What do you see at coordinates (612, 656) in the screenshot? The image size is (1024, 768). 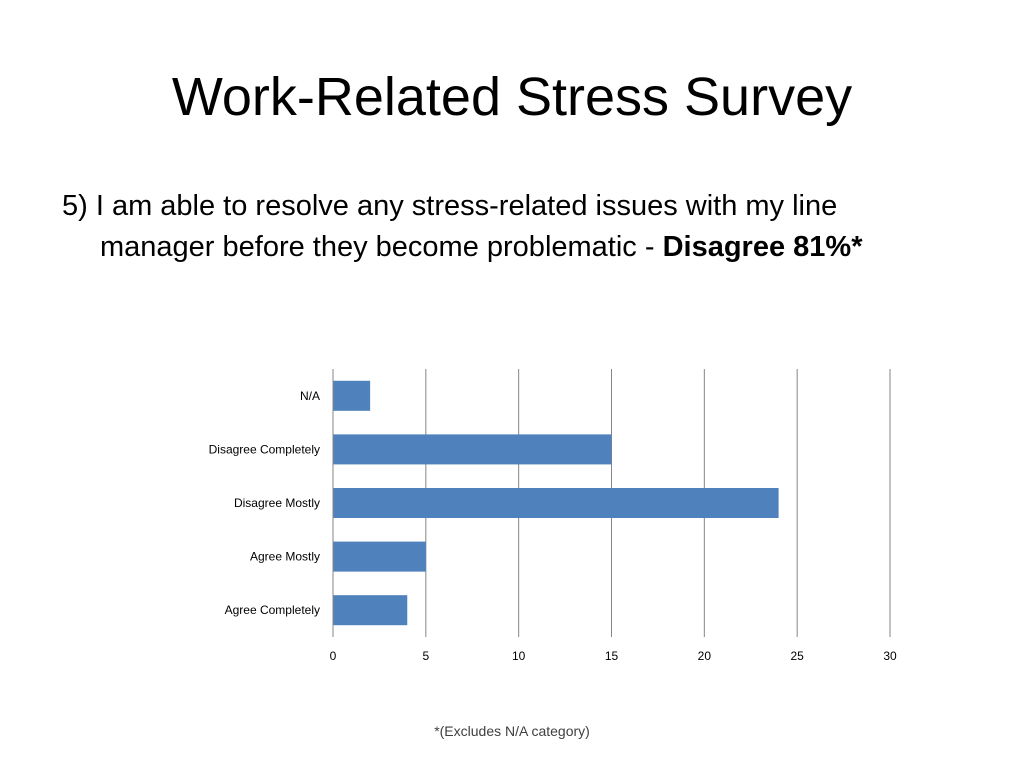 I see `x-tick-label: 15` at bounding box center [612, 656].